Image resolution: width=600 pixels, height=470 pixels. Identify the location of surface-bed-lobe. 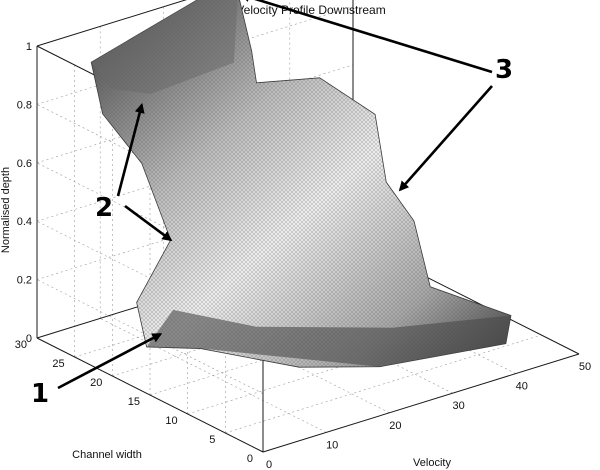
(328, 338).